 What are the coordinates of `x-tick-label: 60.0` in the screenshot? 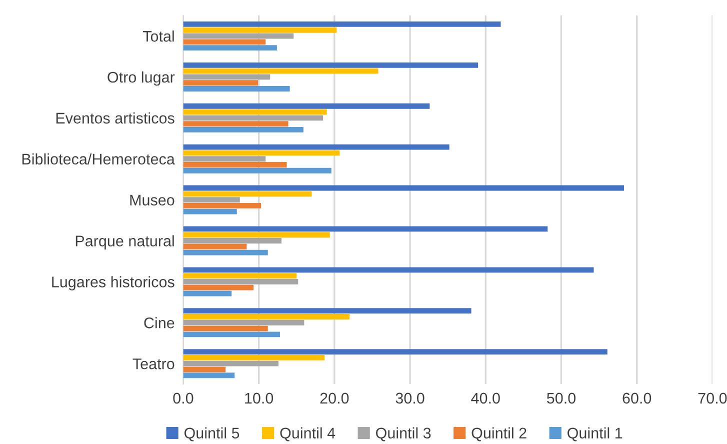 It's located at (637, 398).